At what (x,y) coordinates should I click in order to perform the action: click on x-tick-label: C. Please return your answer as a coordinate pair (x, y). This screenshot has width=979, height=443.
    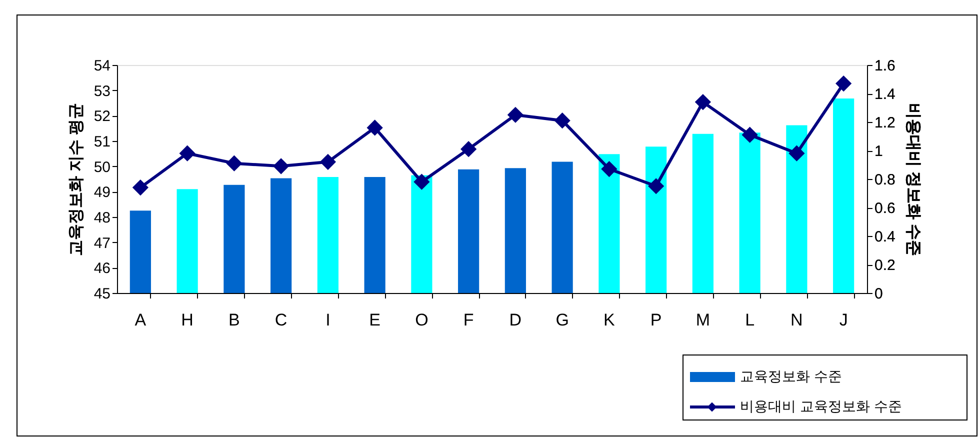
    Looking at the image, I should click on (281, 320).